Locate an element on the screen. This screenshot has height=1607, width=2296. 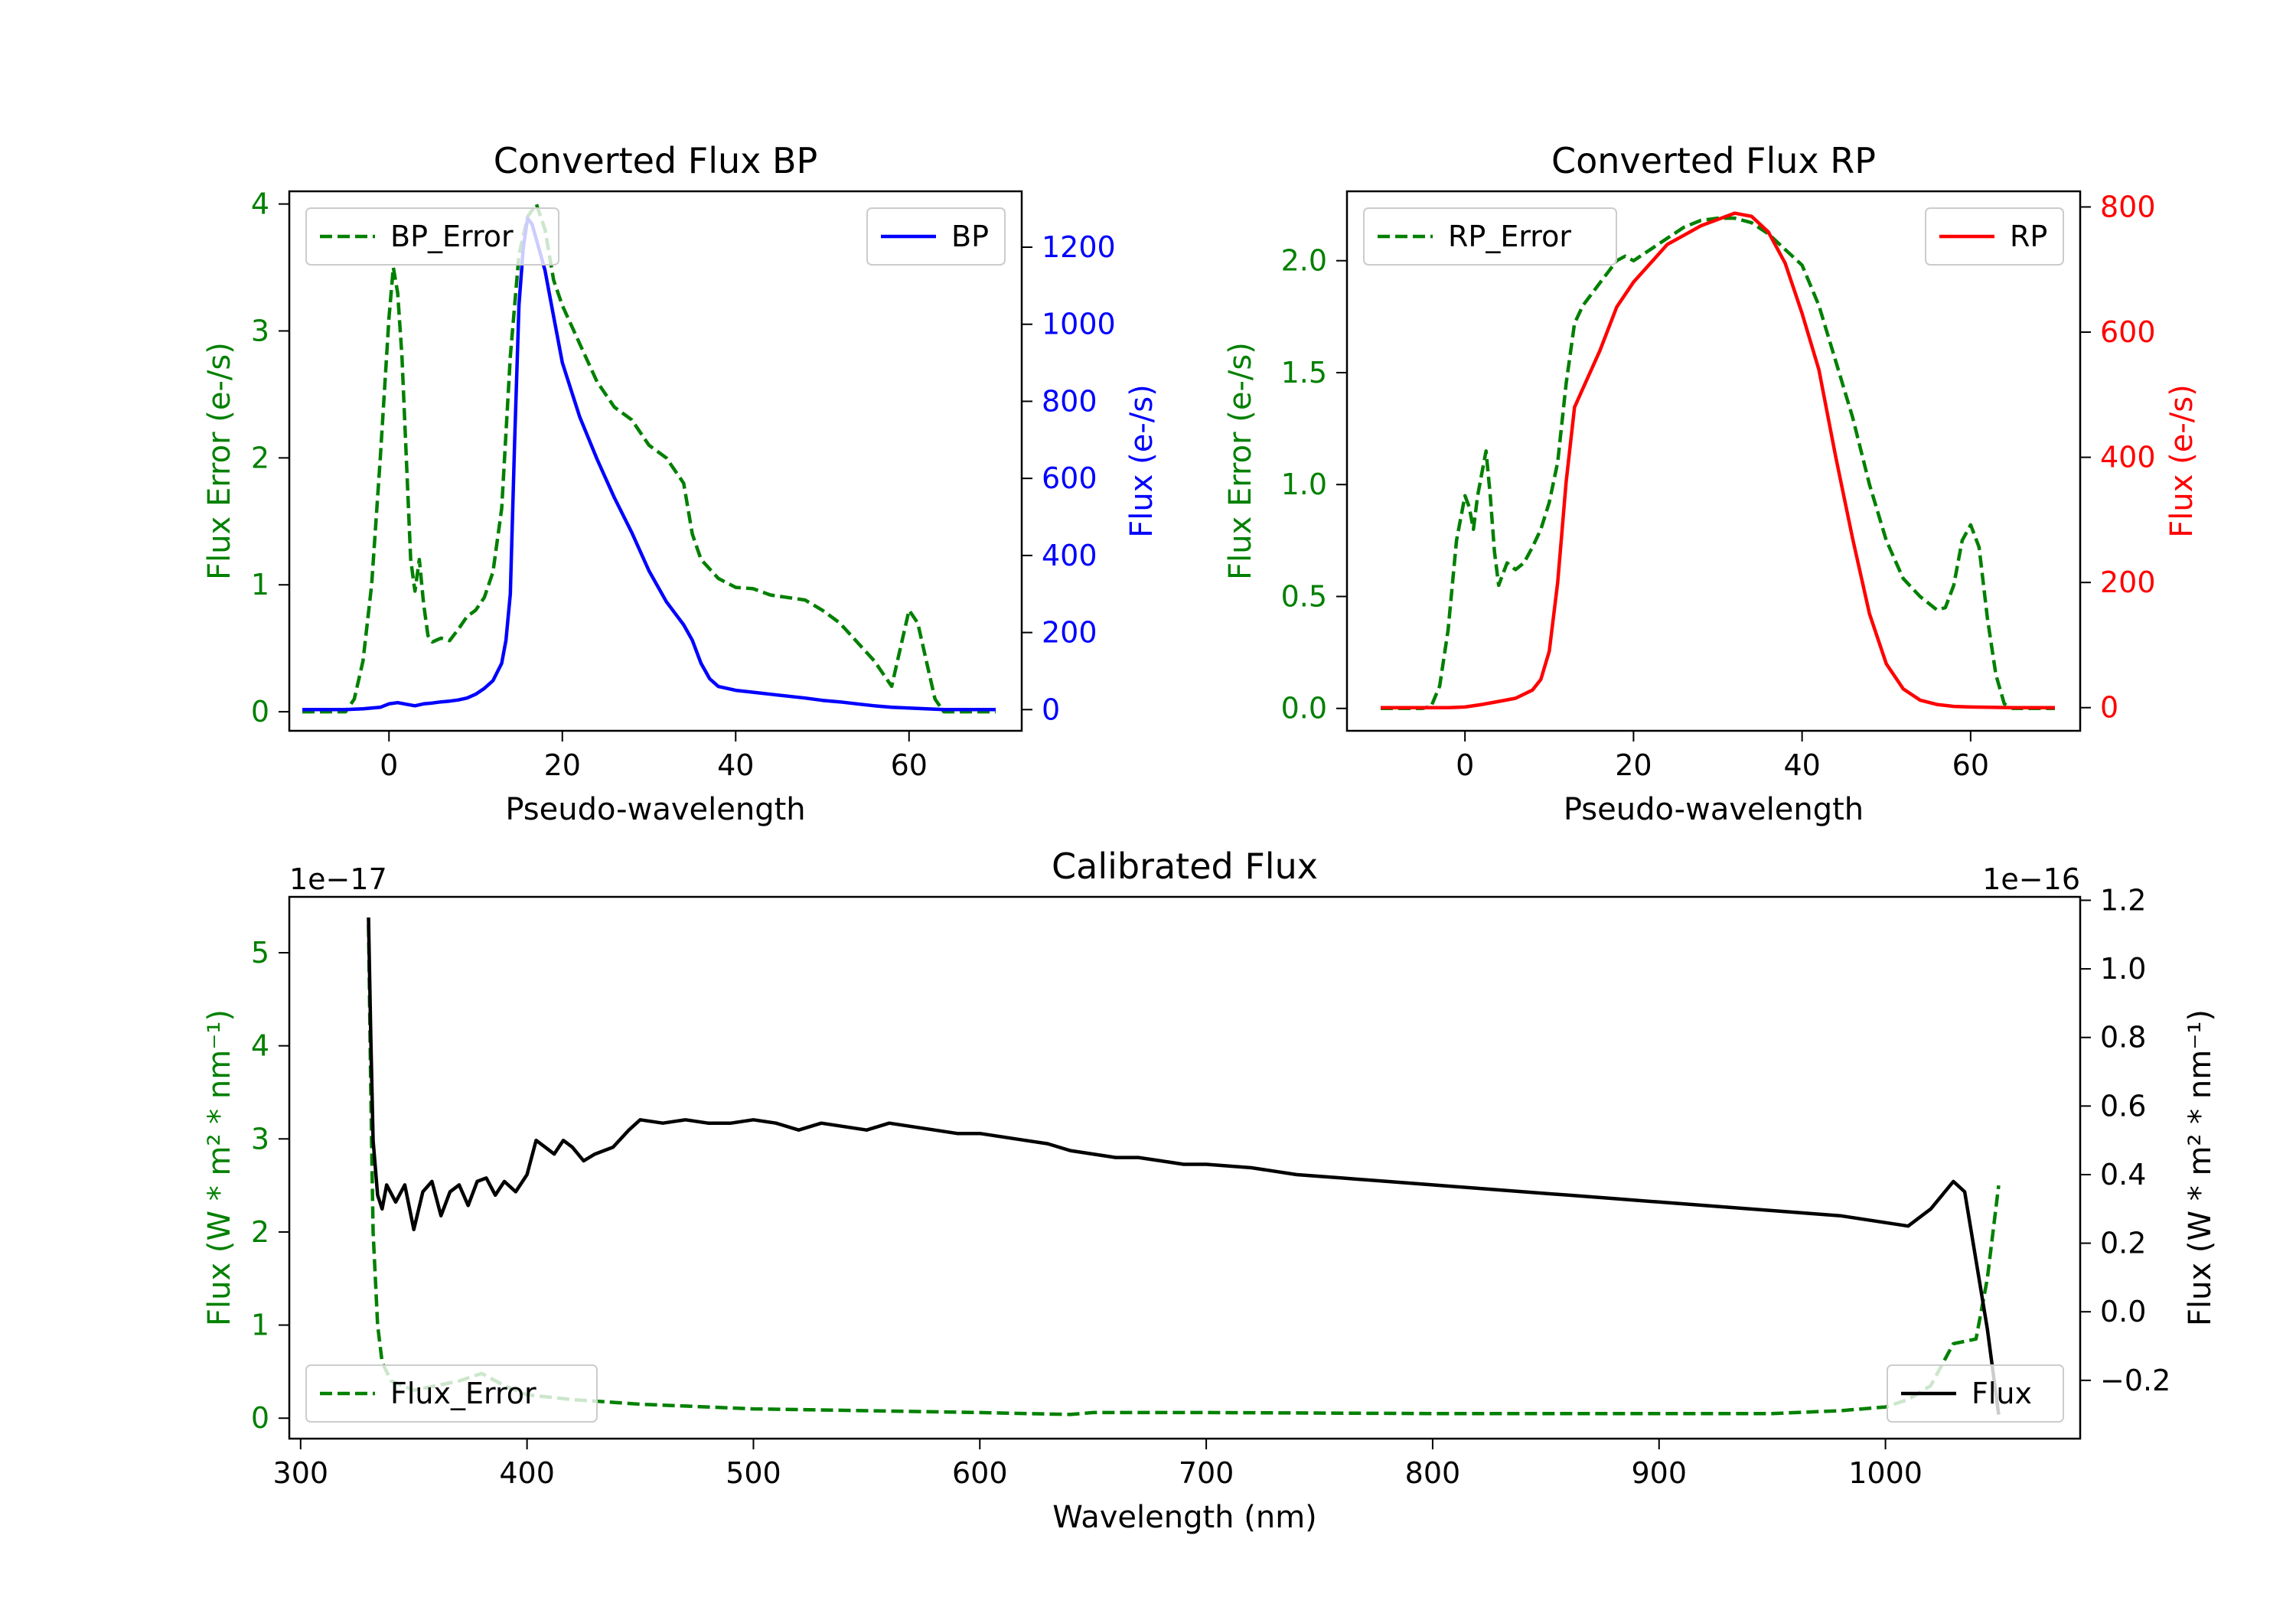
legend-label: Flux_Error is located at coordinates (463, 1393).